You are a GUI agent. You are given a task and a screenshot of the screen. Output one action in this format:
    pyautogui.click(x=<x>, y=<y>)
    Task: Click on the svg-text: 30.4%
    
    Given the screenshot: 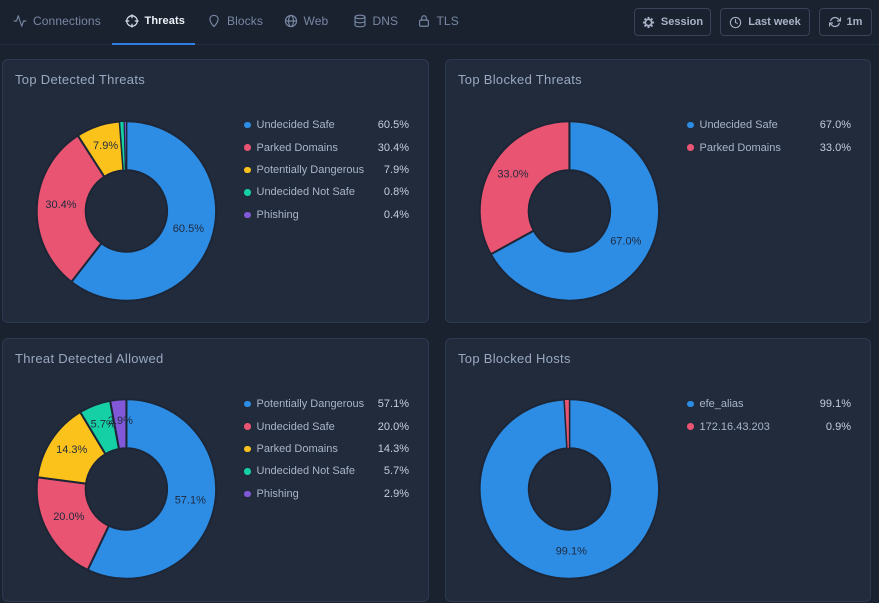 What is the action you would take?
    pyautogui.click(x=60, y=205)
    